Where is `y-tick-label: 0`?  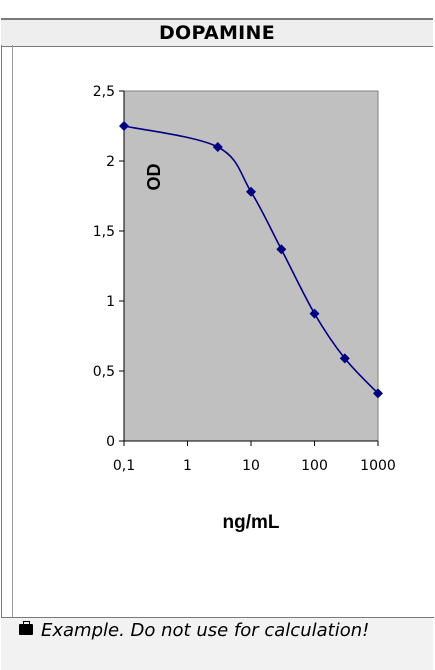 y-tick-label: 0 is located at coordinates (110, 442).